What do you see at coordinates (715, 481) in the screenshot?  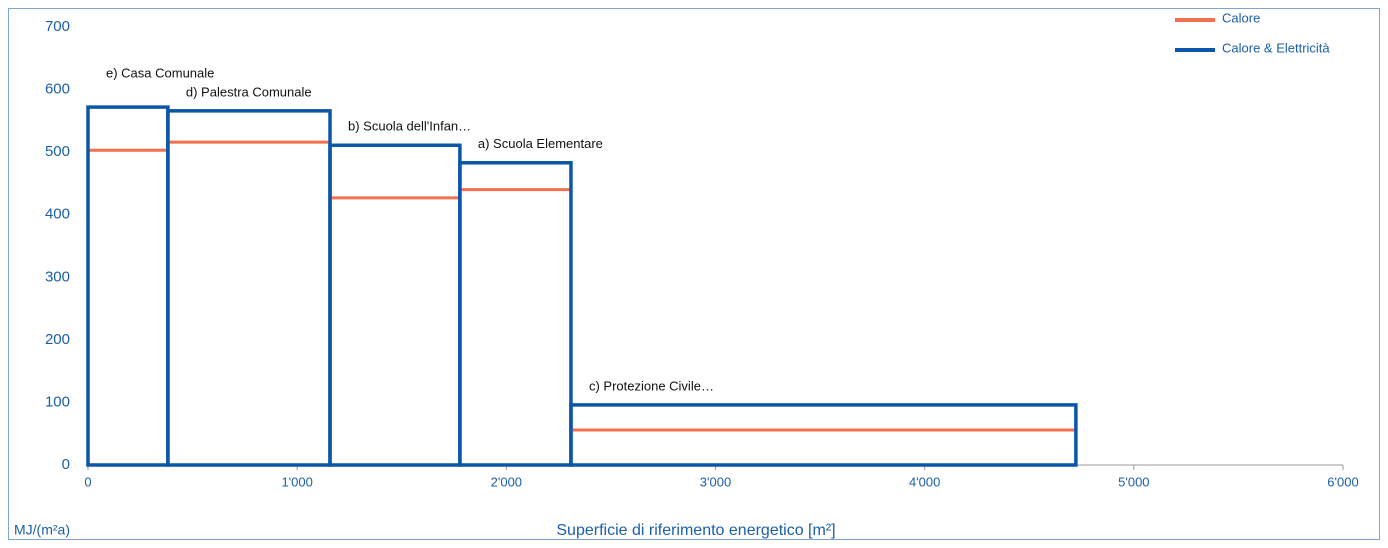 I see `x-tick-label: 3'000` at bounding box center [715, 481].